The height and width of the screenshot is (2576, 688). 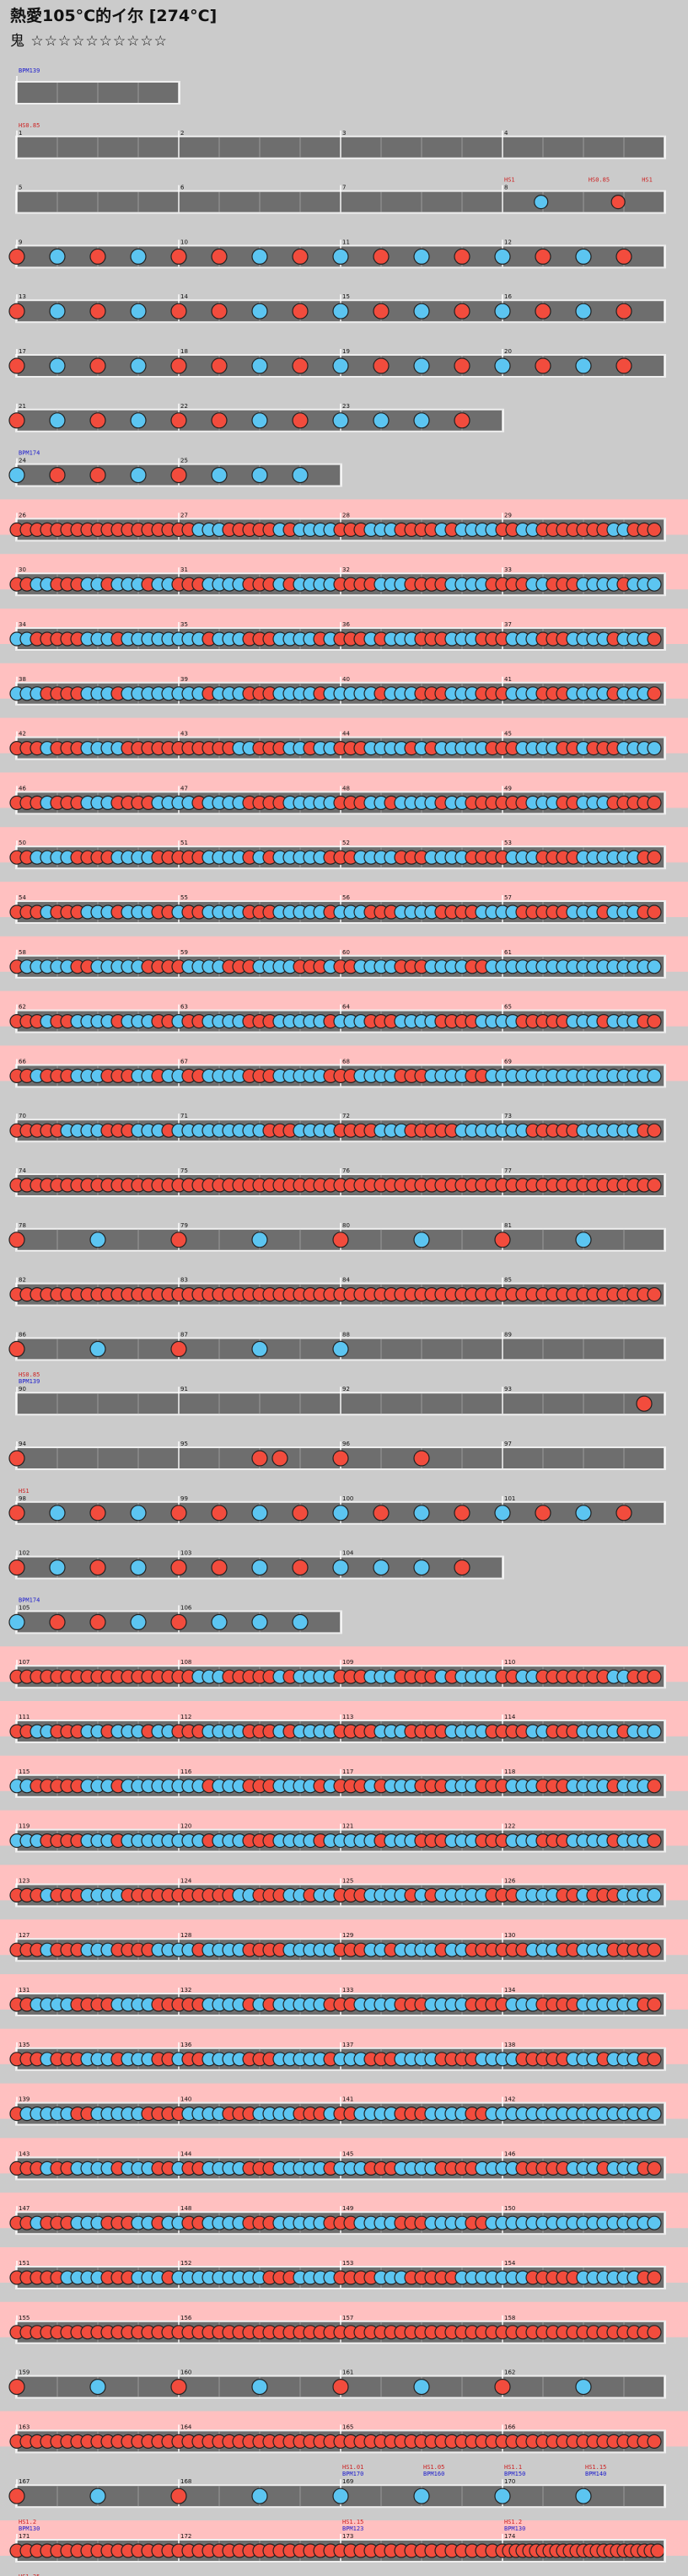 What do you see at coordinates (347, 2426) in the screenshot?
I see `measure-number: 165` at bounding box center [347, 2426].